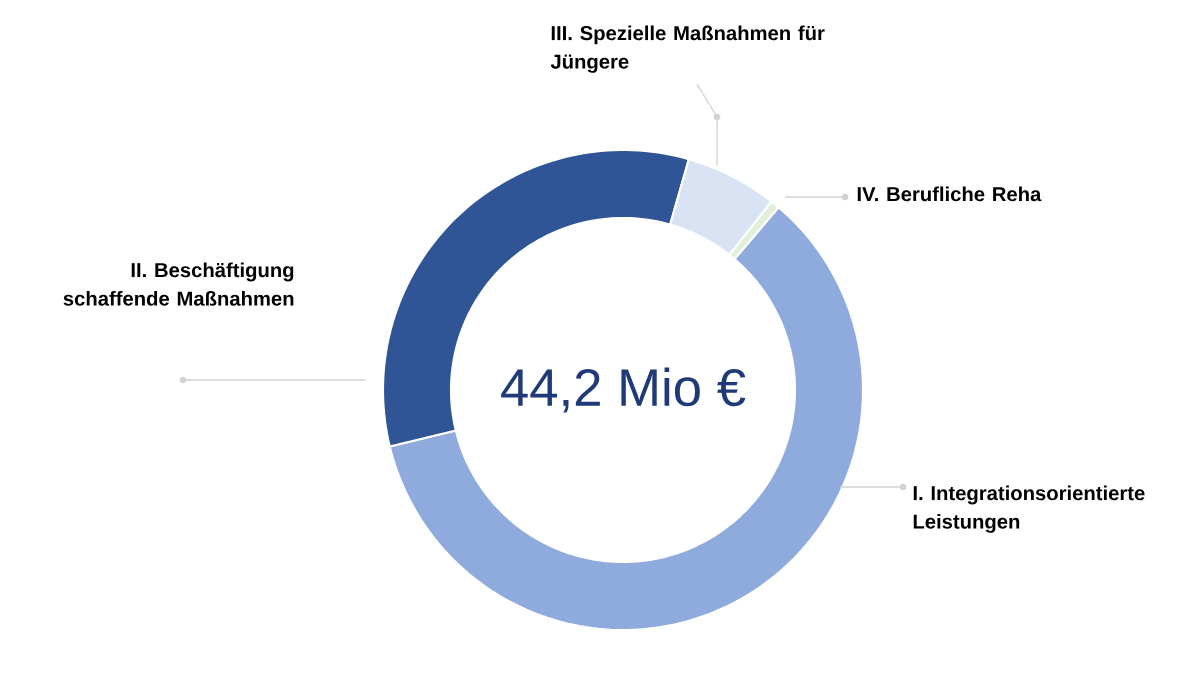 The height and width of the screenshot is (682, 1200). What do you see at coordinates (949, 194) in the screenshot?
I see `slice-label: IV. Berufliche Reha` at bounding box center [949, 194].